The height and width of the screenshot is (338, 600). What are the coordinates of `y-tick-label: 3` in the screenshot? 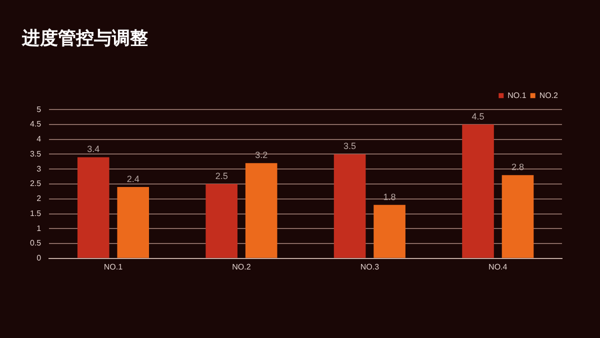 It's located at (39, 169).